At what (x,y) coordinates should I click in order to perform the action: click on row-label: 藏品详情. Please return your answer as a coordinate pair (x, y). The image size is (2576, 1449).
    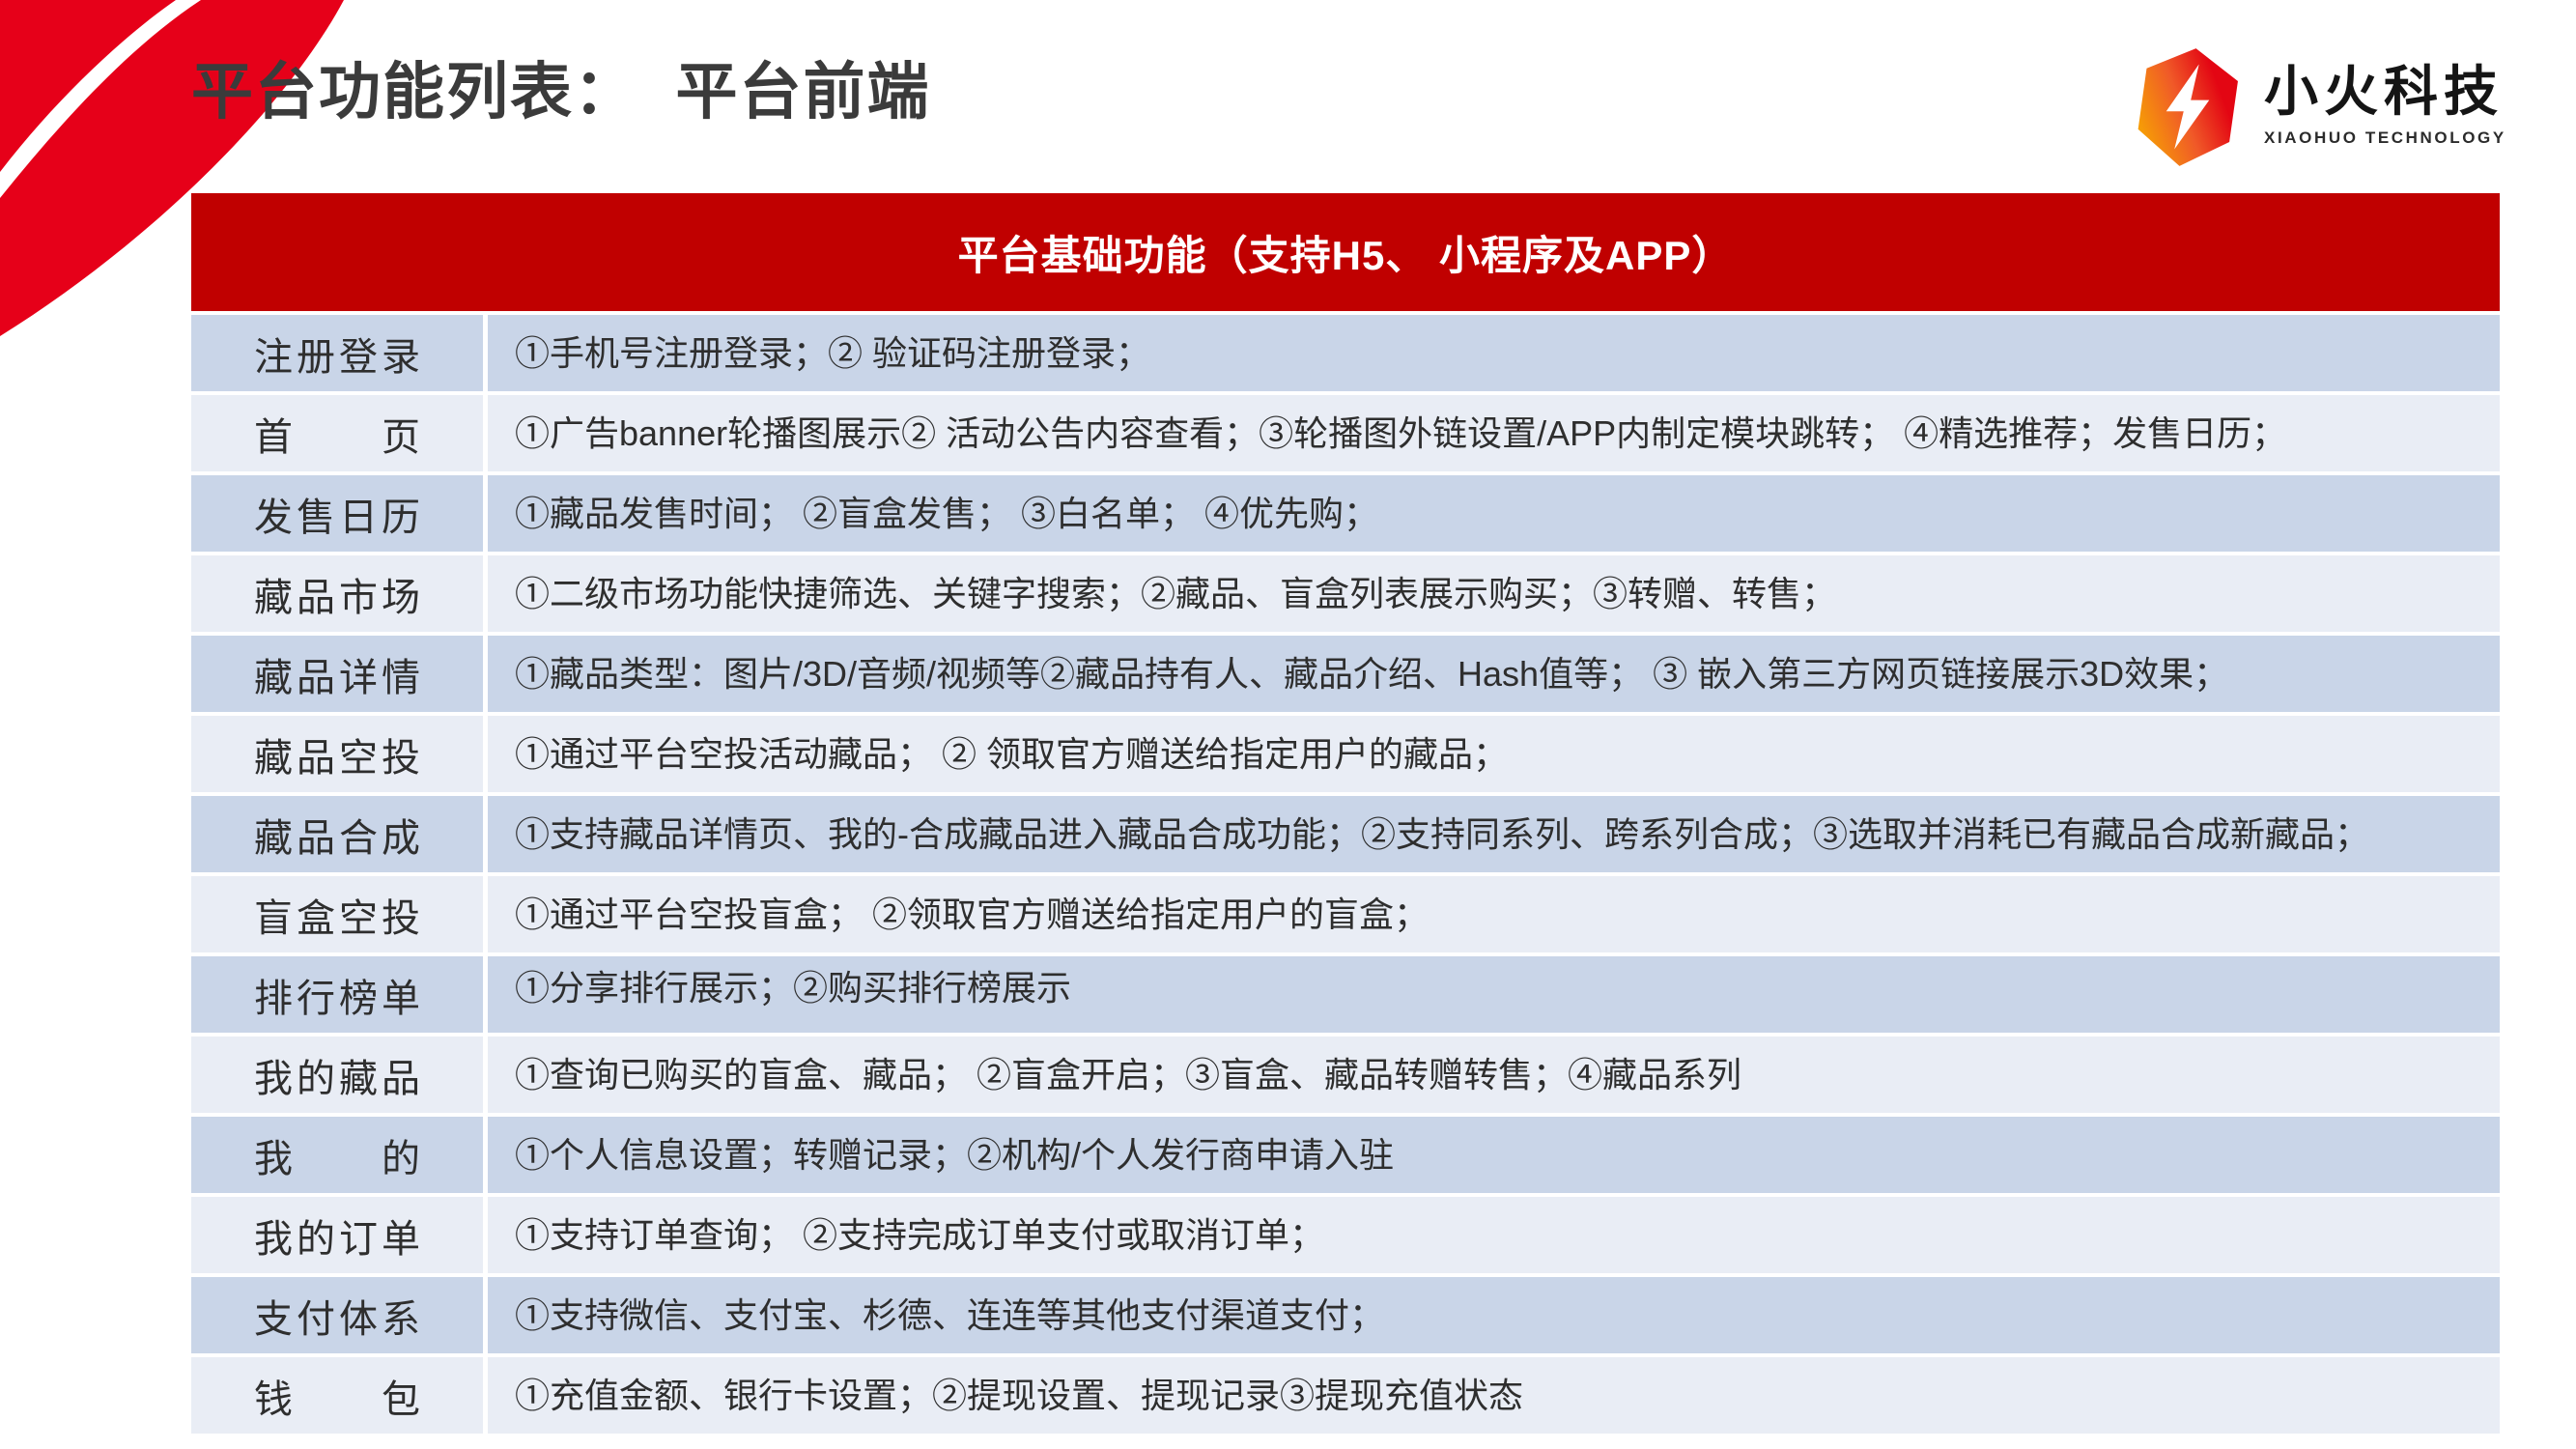
    Looking at the image, I should click on (337, 677).